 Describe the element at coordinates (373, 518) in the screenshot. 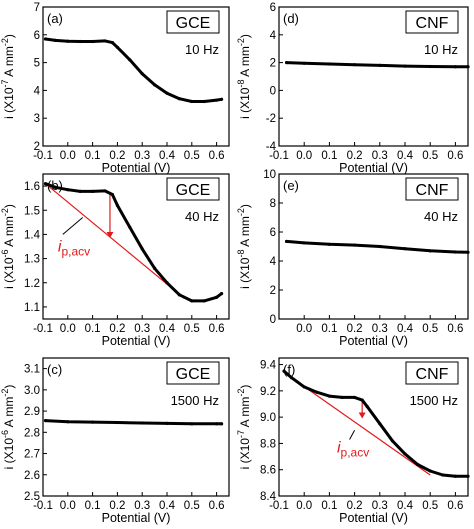

I see `x-axis-label: Potential (V)` at that location.